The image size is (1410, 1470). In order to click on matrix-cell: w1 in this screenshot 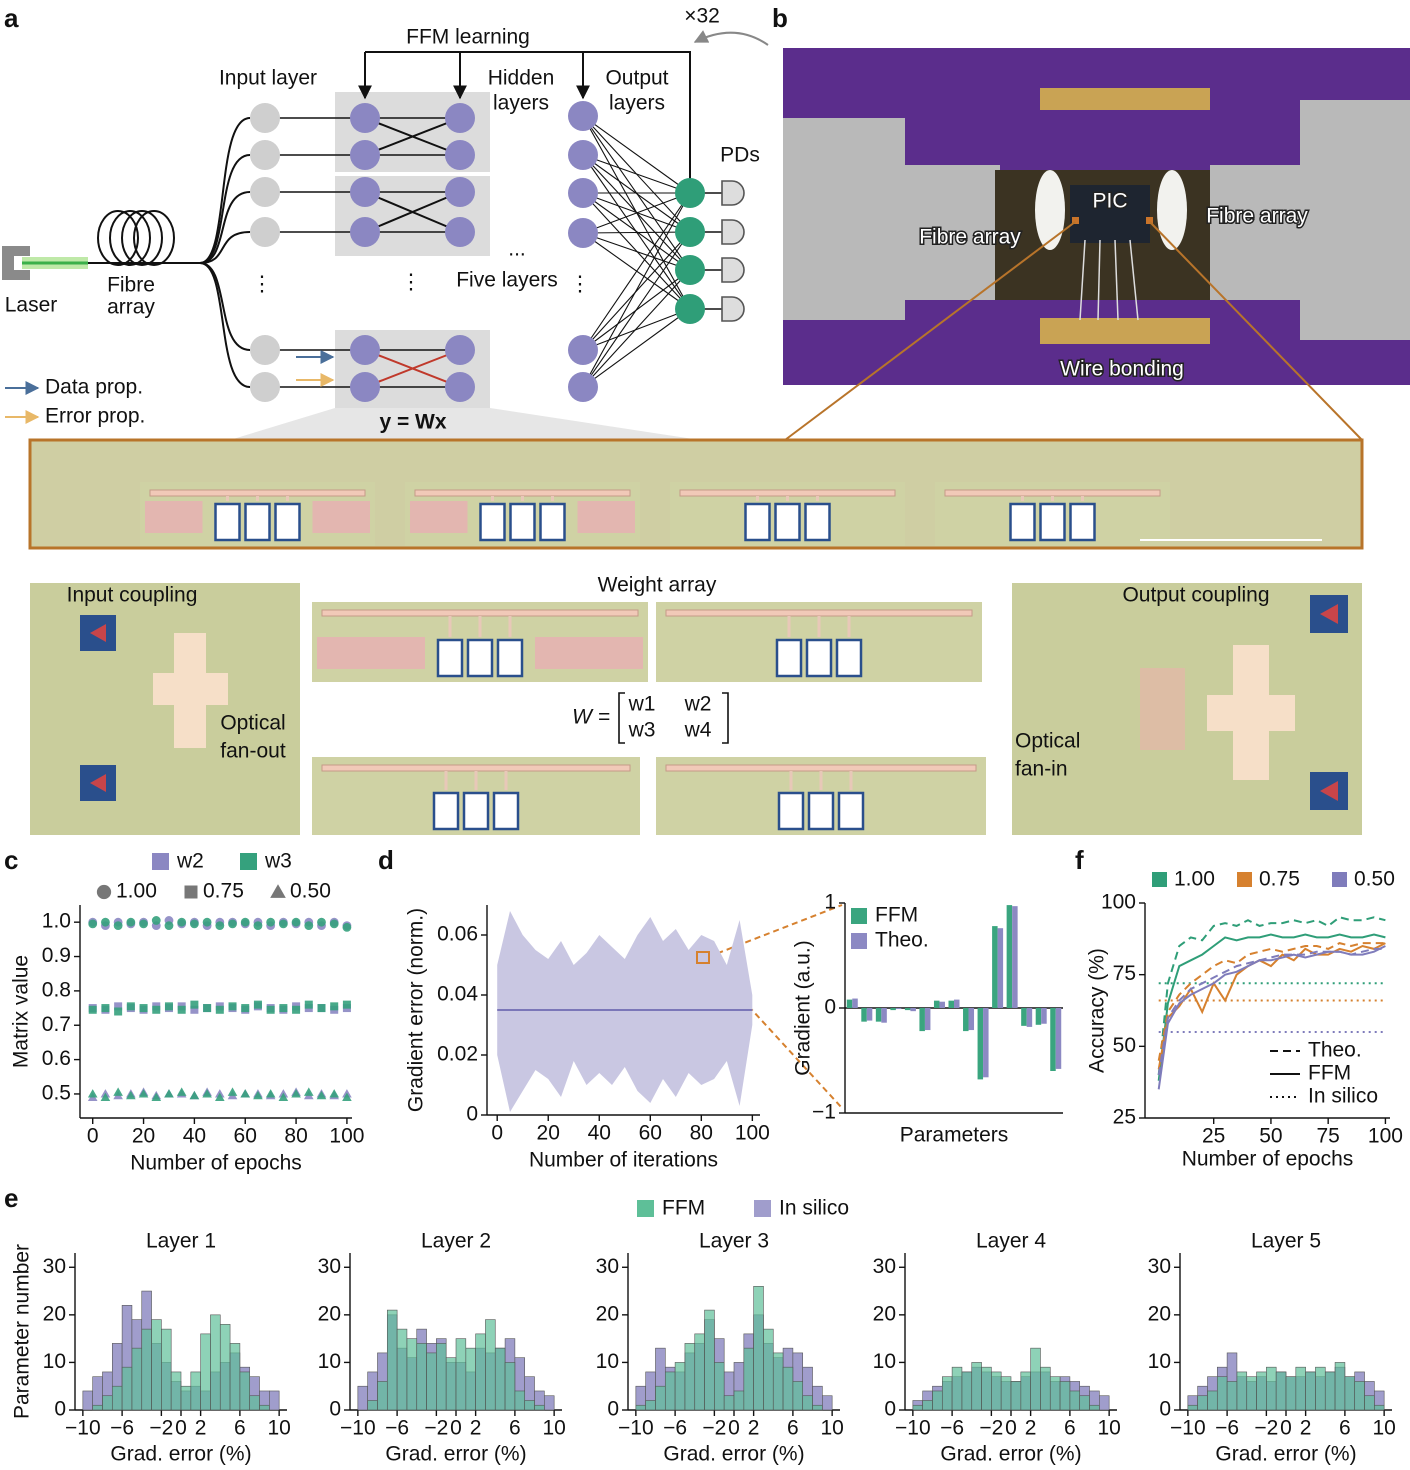, I will do `click(642, 704)`.